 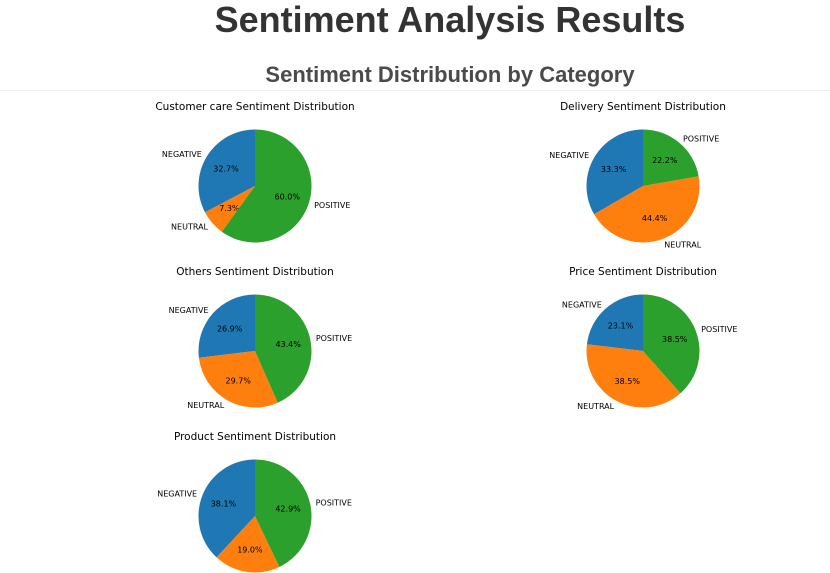 I want to click on page-title: Sentiment Analysis Results, so click(x=450, y=20).